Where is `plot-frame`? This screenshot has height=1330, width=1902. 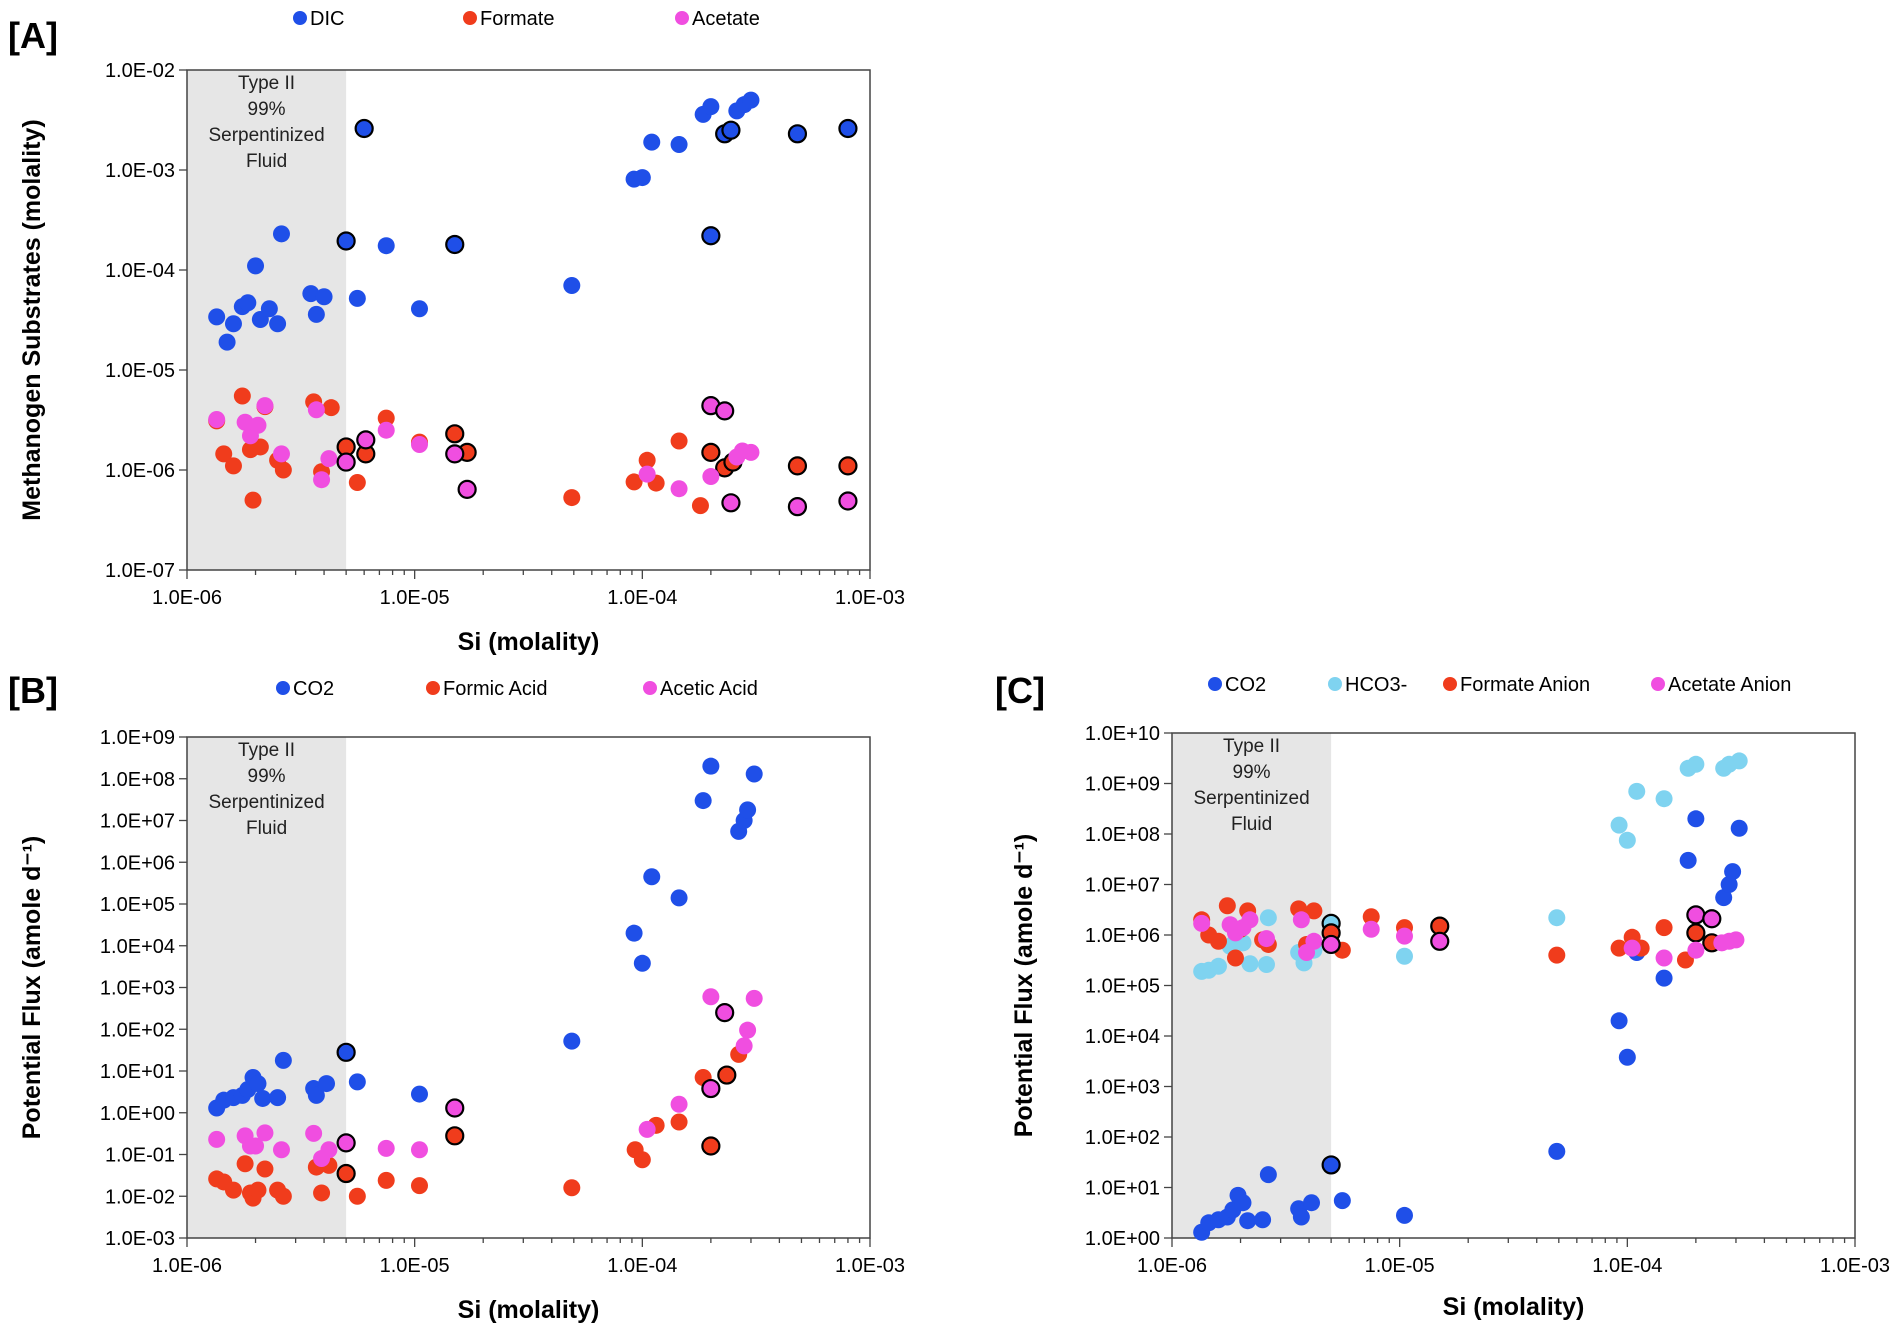 plot-frame is located at coordinates (528, 320).